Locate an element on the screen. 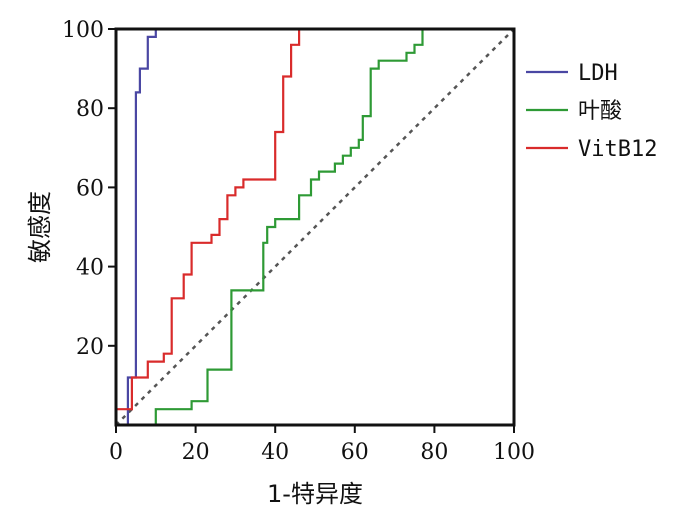 The height and width of the screenshot is (531, 683). y-tick-label: 20 is located at coordinates (90, 347).